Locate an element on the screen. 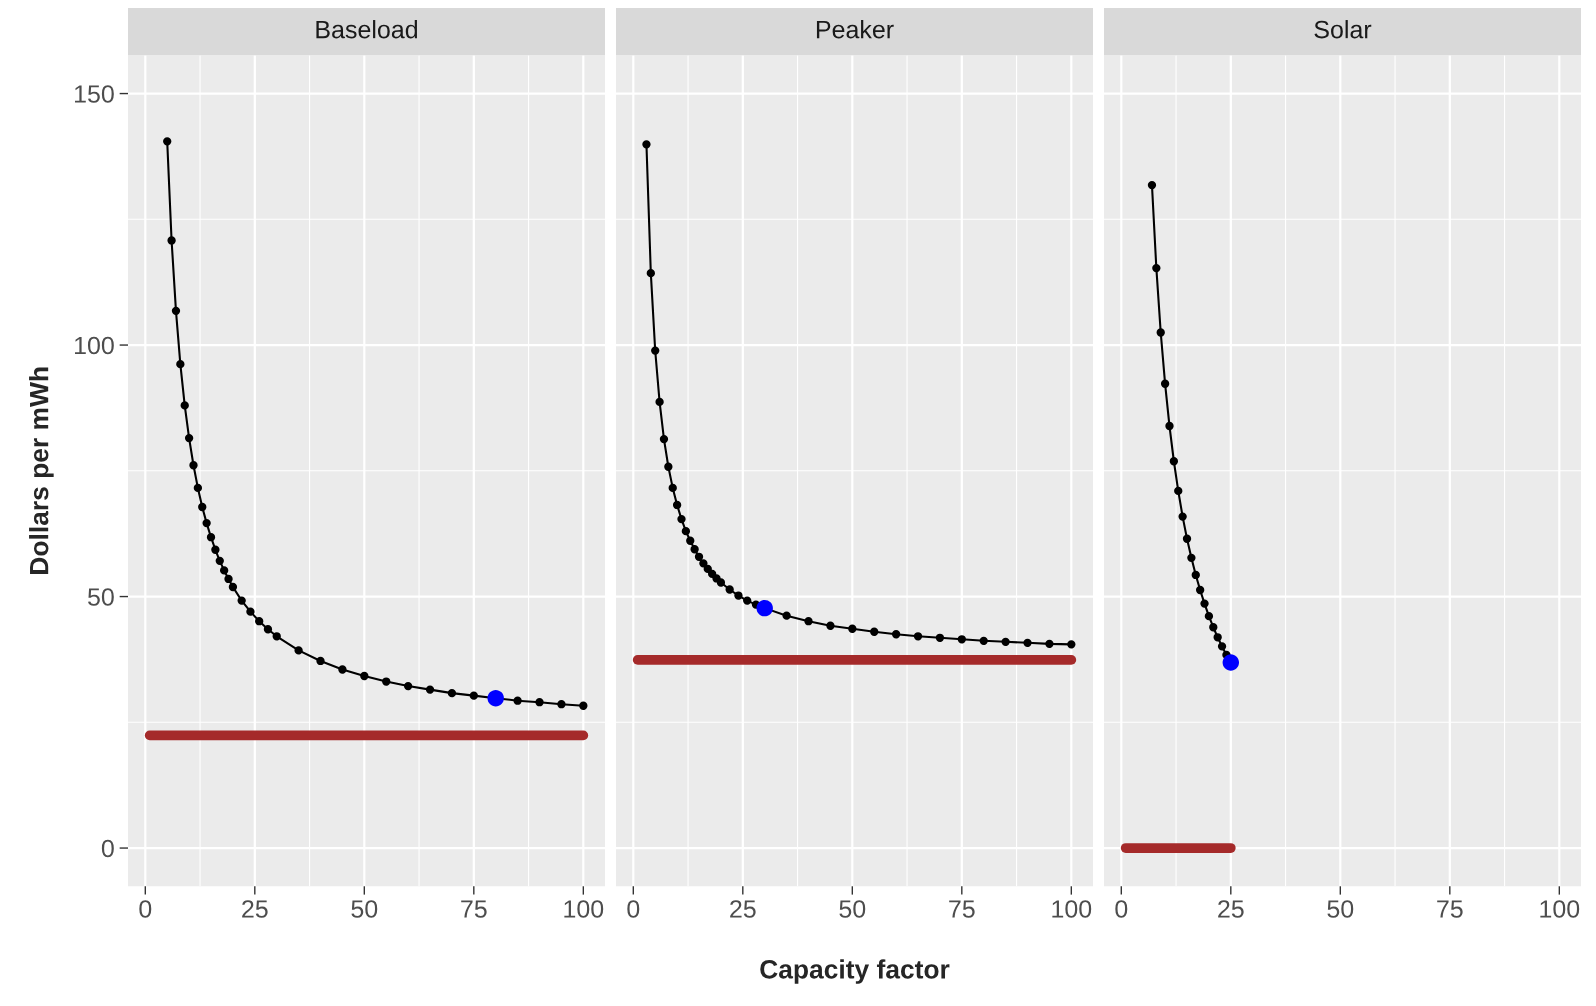  y-tick-label: 100 is located at coordinates (94, 345).